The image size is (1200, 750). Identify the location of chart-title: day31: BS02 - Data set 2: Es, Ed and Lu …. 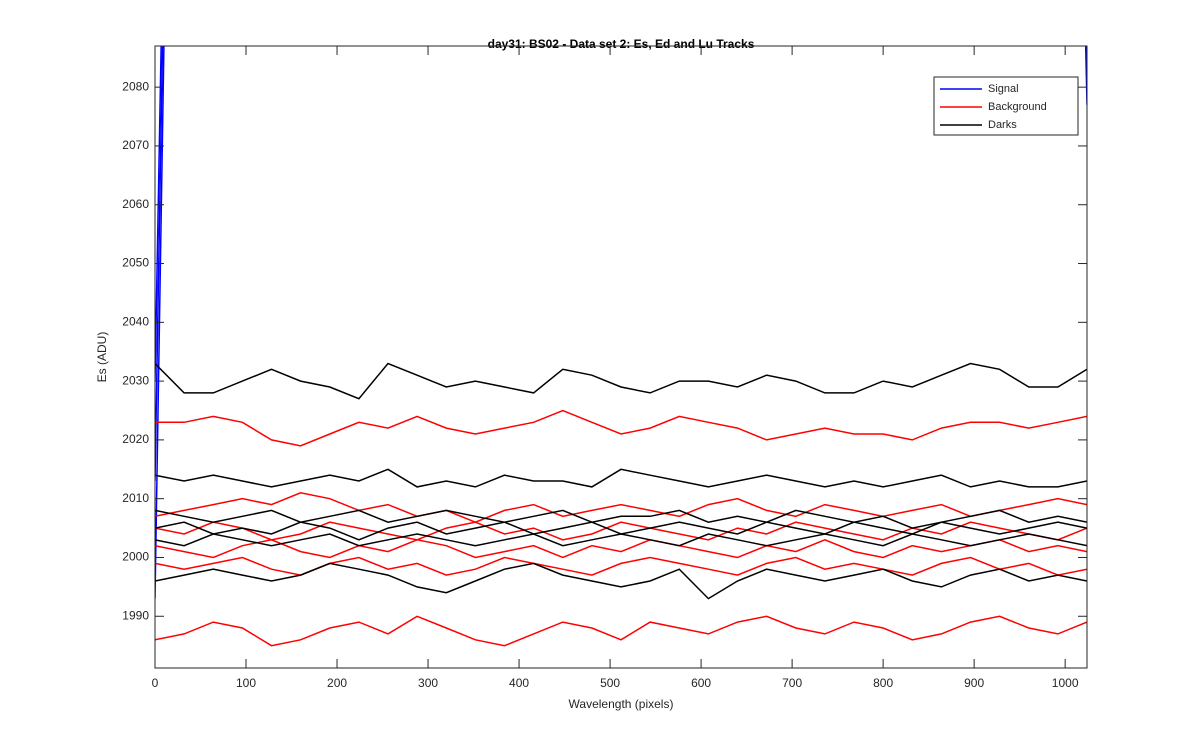
(621, 44).